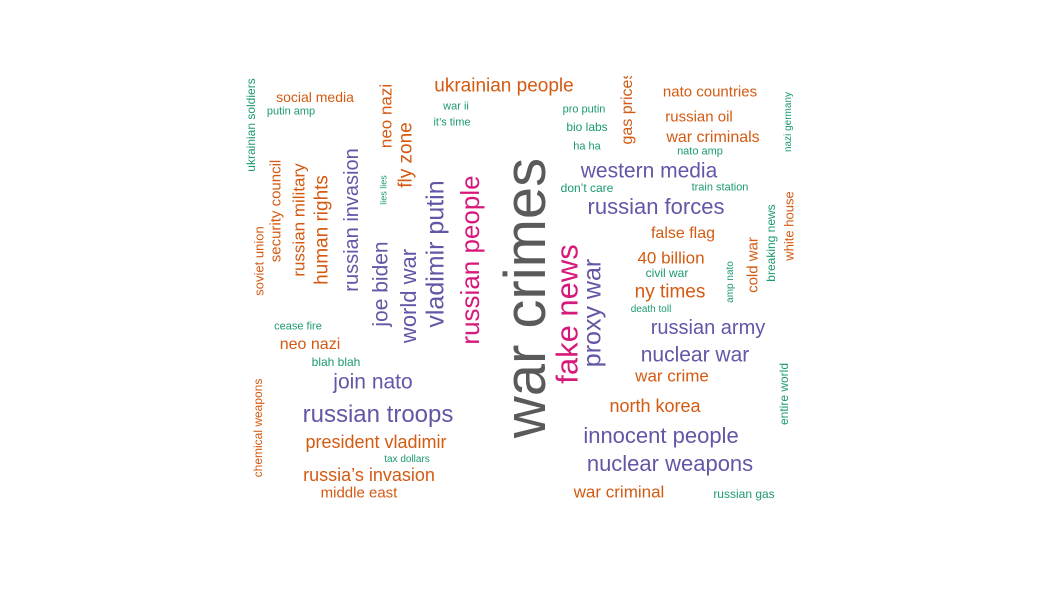 The width and height of the screenshot is (1038, 600). What do you see at coordinates (656, 206) in the screenshot?
I see `cloud-word: russian forces` at bounding box center [656, 206].